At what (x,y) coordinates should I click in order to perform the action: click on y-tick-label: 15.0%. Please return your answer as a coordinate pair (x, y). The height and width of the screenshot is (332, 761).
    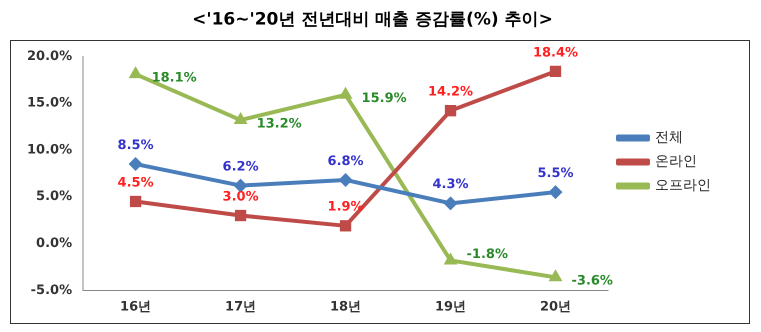
    Looking at the image, I should click on (49, 103).